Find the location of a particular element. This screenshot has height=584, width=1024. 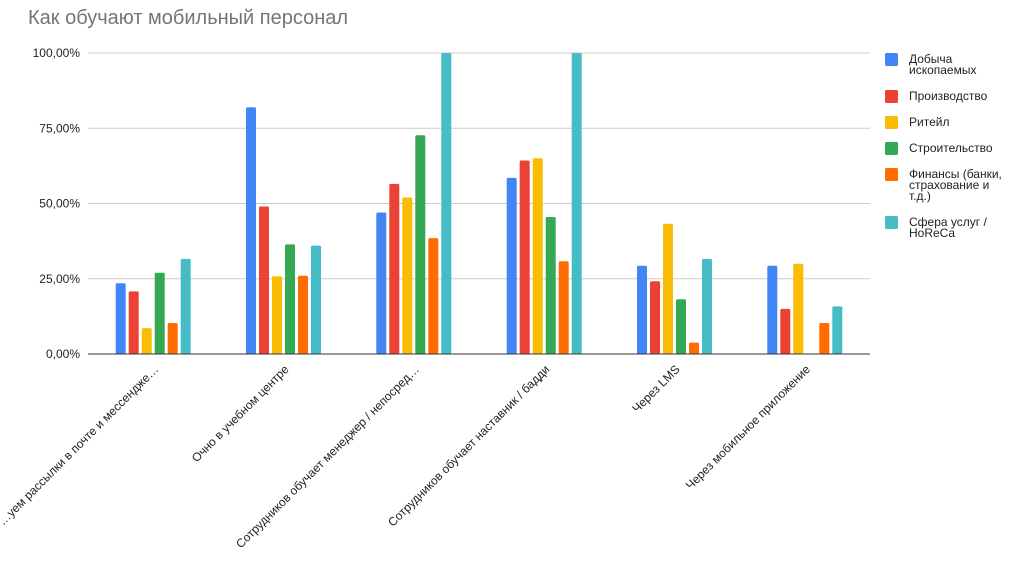

y-tick-label: 50,00% is located at coordinates (59, 204).